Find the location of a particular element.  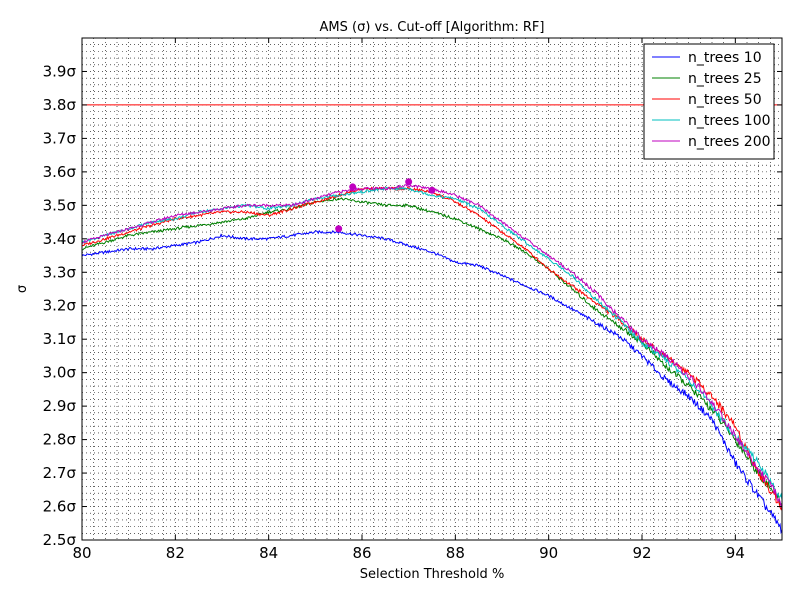

x-tick-label: 80 is located at coordinates (81, 553).